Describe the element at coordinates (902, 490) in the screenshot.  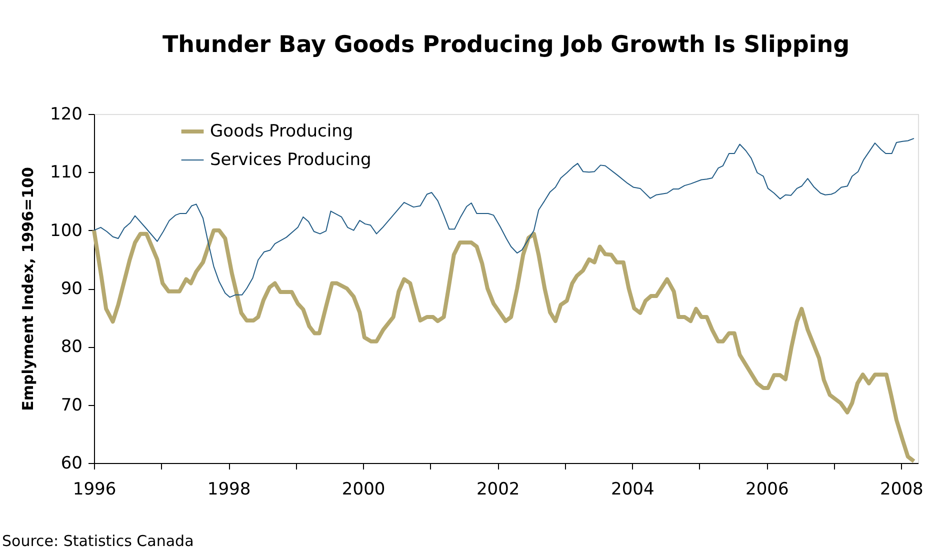
I see `x-tick-label: 2008` at that location.